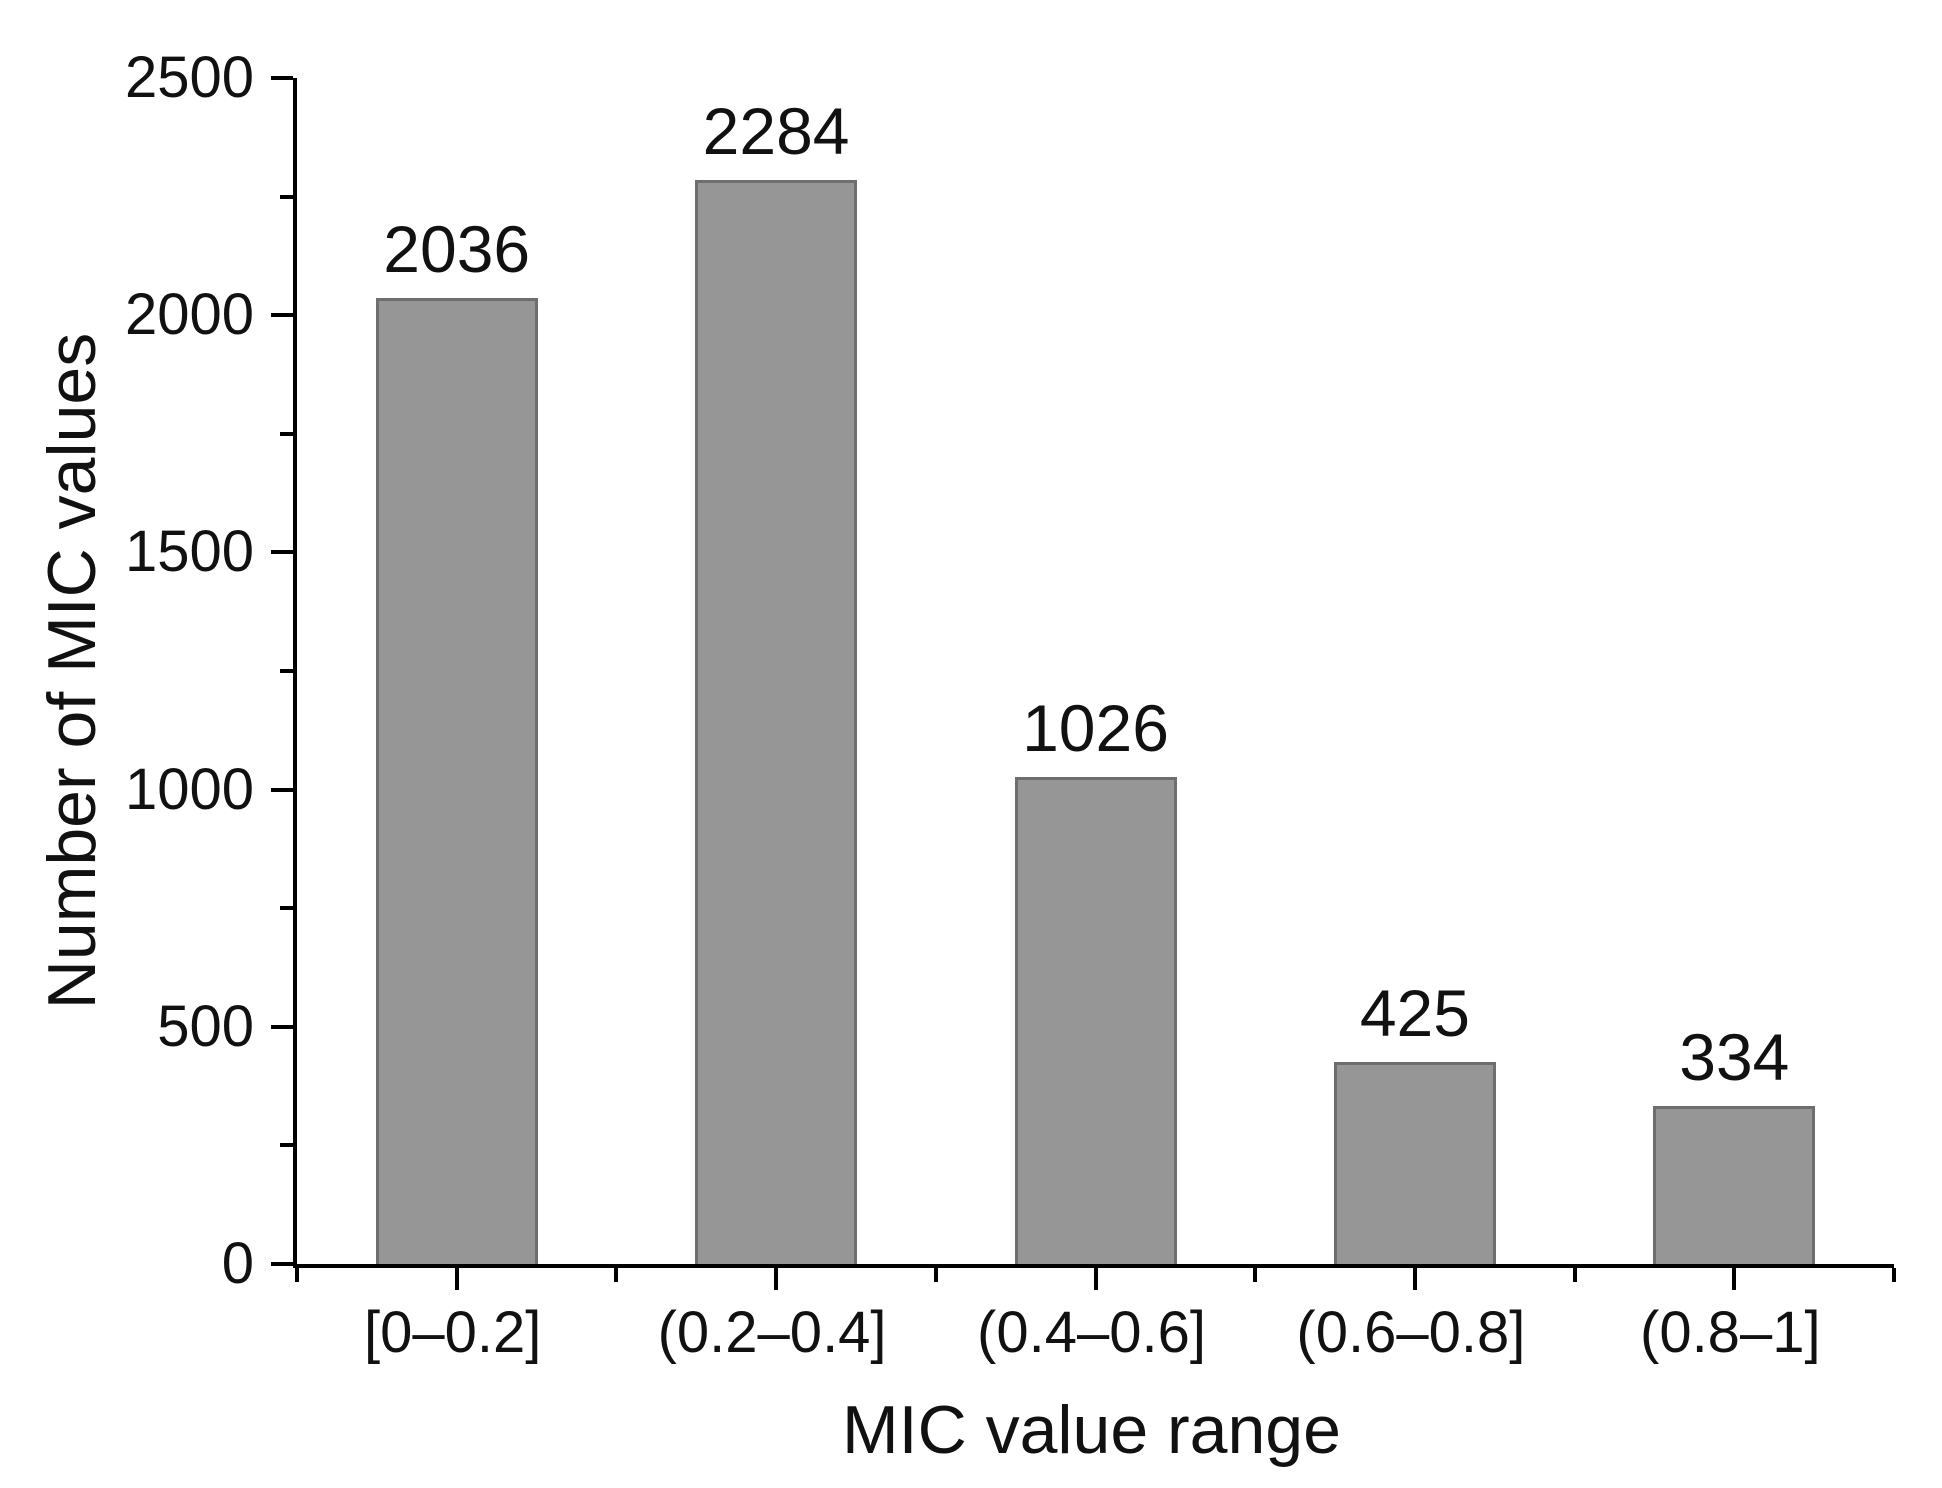  Describe the element at coordinates (1730, 1332) in the screenshot. I see `x-tick-label: (0.8–1]` at that location.